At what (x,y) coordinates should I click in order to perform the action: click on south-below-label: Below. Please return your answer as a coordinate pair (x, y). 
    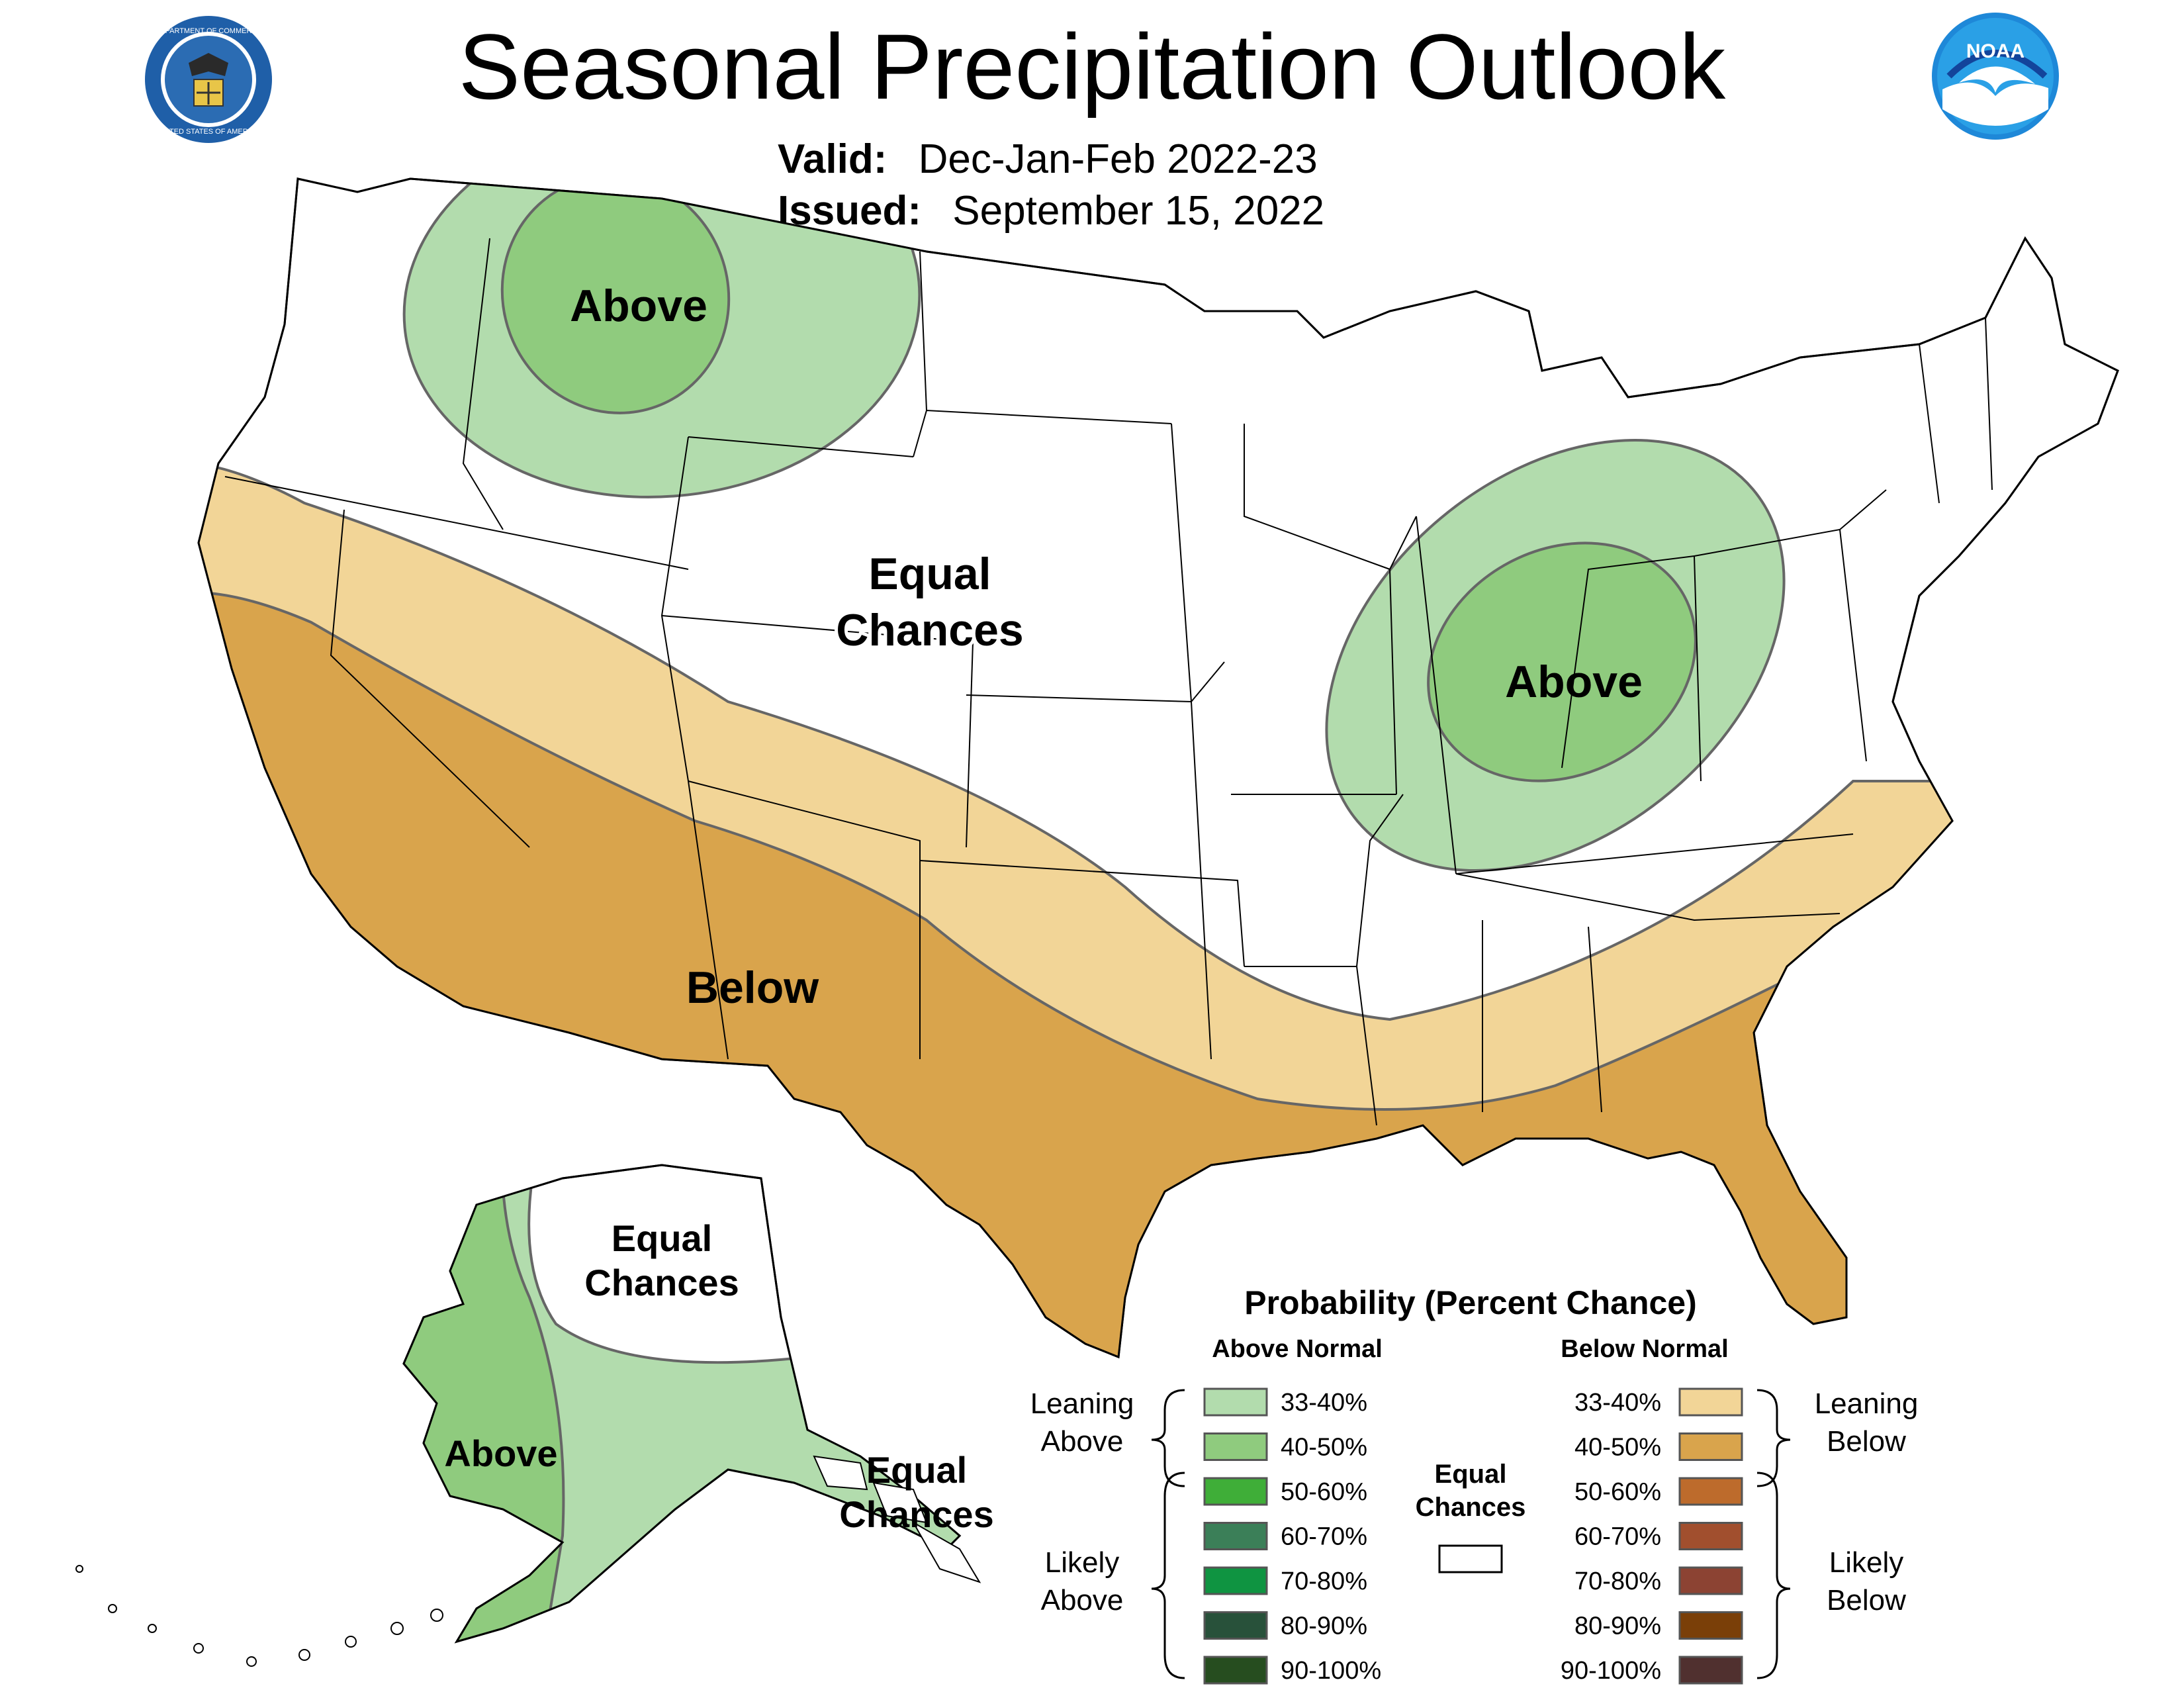
    Looking at the image, I should click on (752, 987).